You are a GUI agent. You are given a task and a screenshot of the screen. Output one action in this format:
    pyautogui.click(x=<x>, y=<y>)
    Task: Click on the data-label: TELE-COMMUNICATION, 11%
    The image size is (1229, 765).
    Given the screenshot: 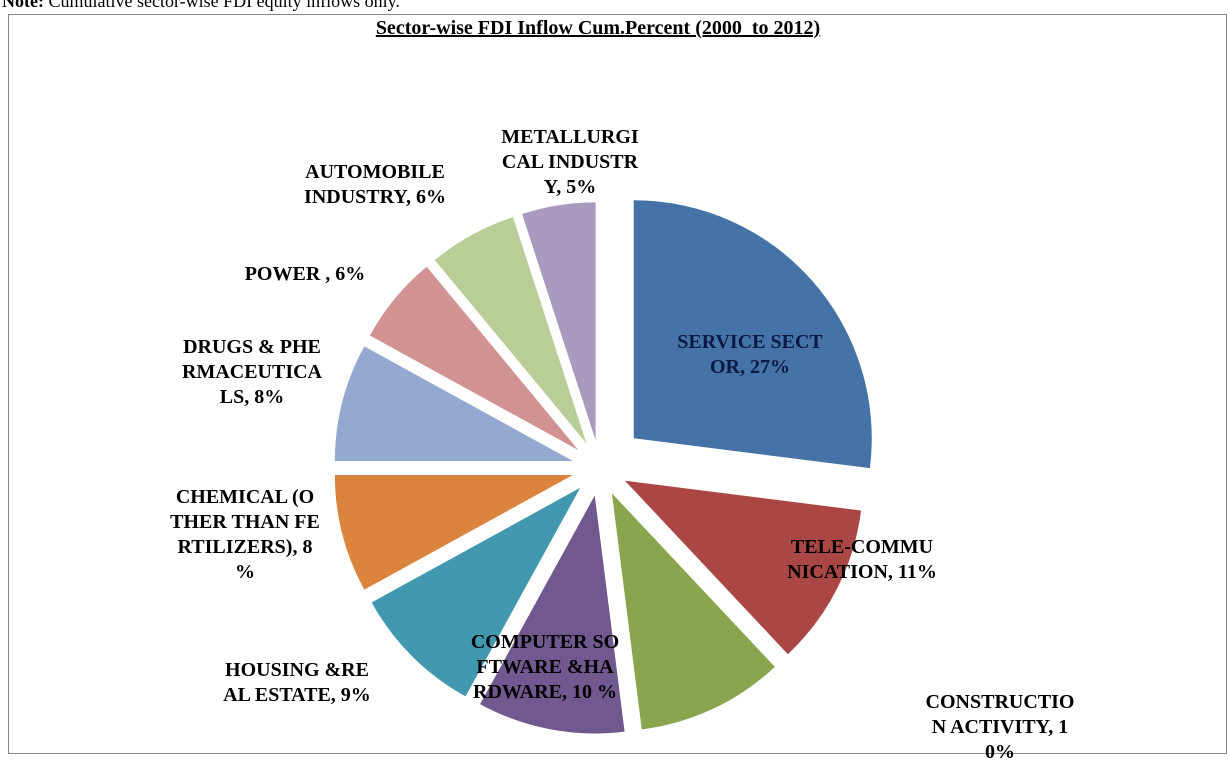 What is the action you would take?
    pyautogui.click(x=862, y=559)
    